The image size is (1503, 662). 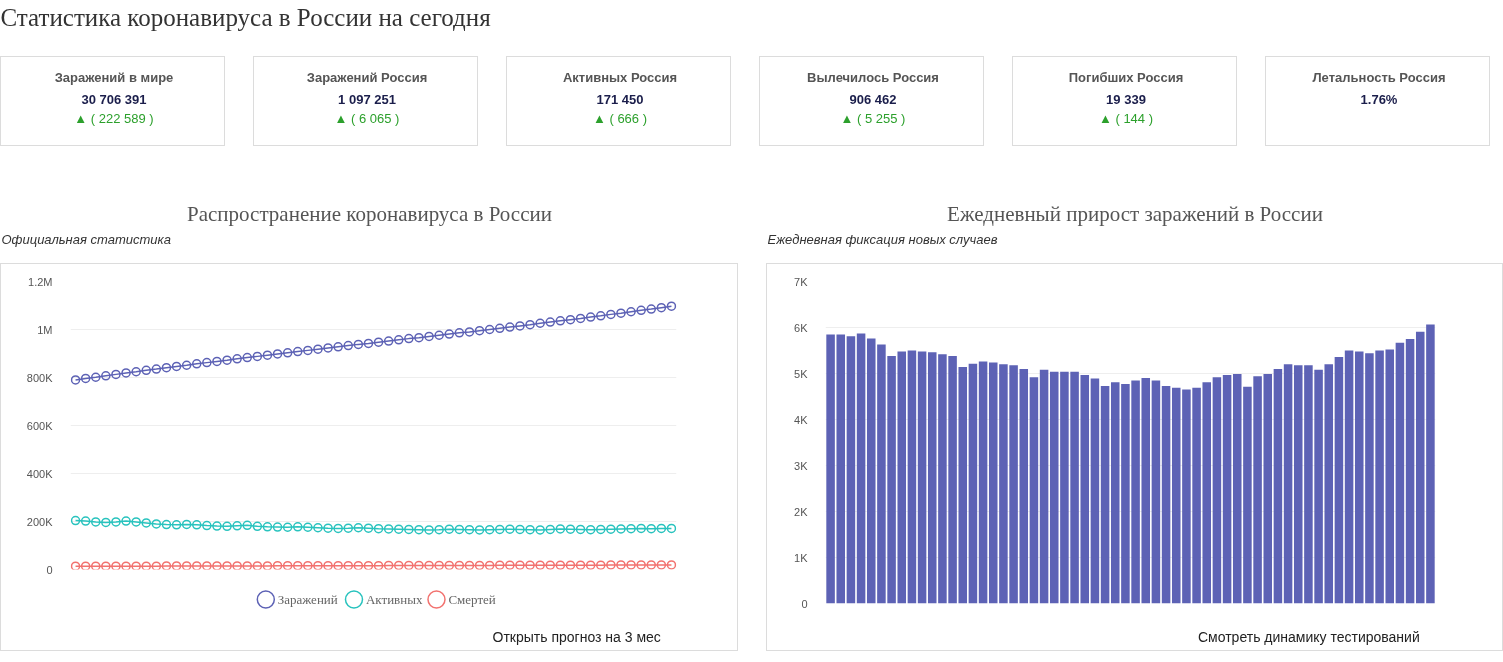 I want to click on y-tick-label: 1K, so click(x=801, y=557).